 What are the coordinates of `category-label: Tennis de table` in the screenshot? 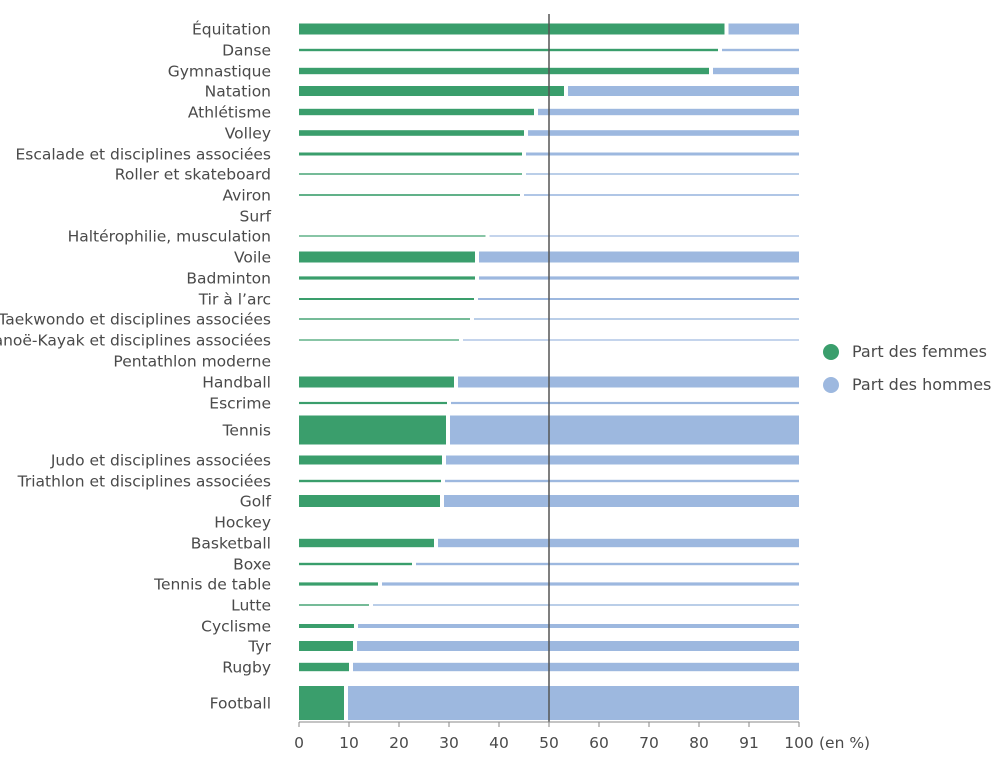 It's located at (212, 585).